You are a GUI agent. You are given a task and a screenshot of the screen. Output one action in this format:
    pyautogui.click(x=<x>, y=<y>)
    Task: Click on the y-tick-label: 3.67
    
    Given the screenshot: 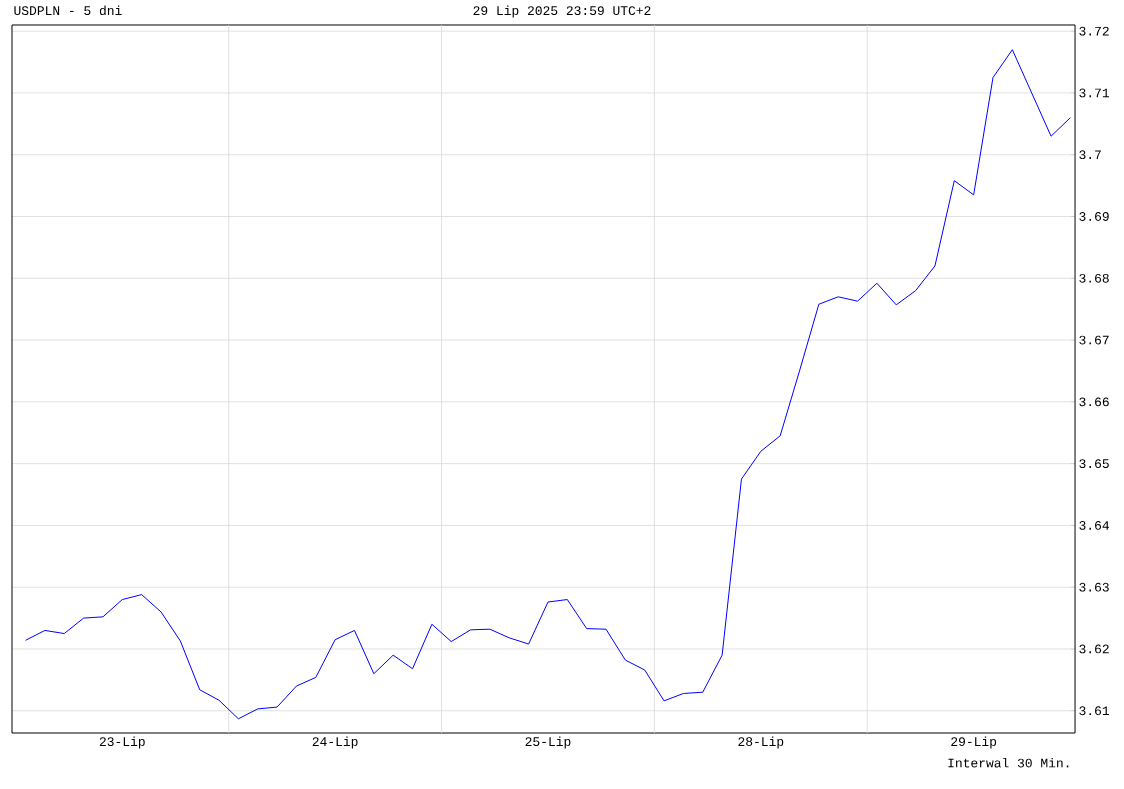 What is the action you would take?
    pyautogui.click(x=1094, y=340)
    